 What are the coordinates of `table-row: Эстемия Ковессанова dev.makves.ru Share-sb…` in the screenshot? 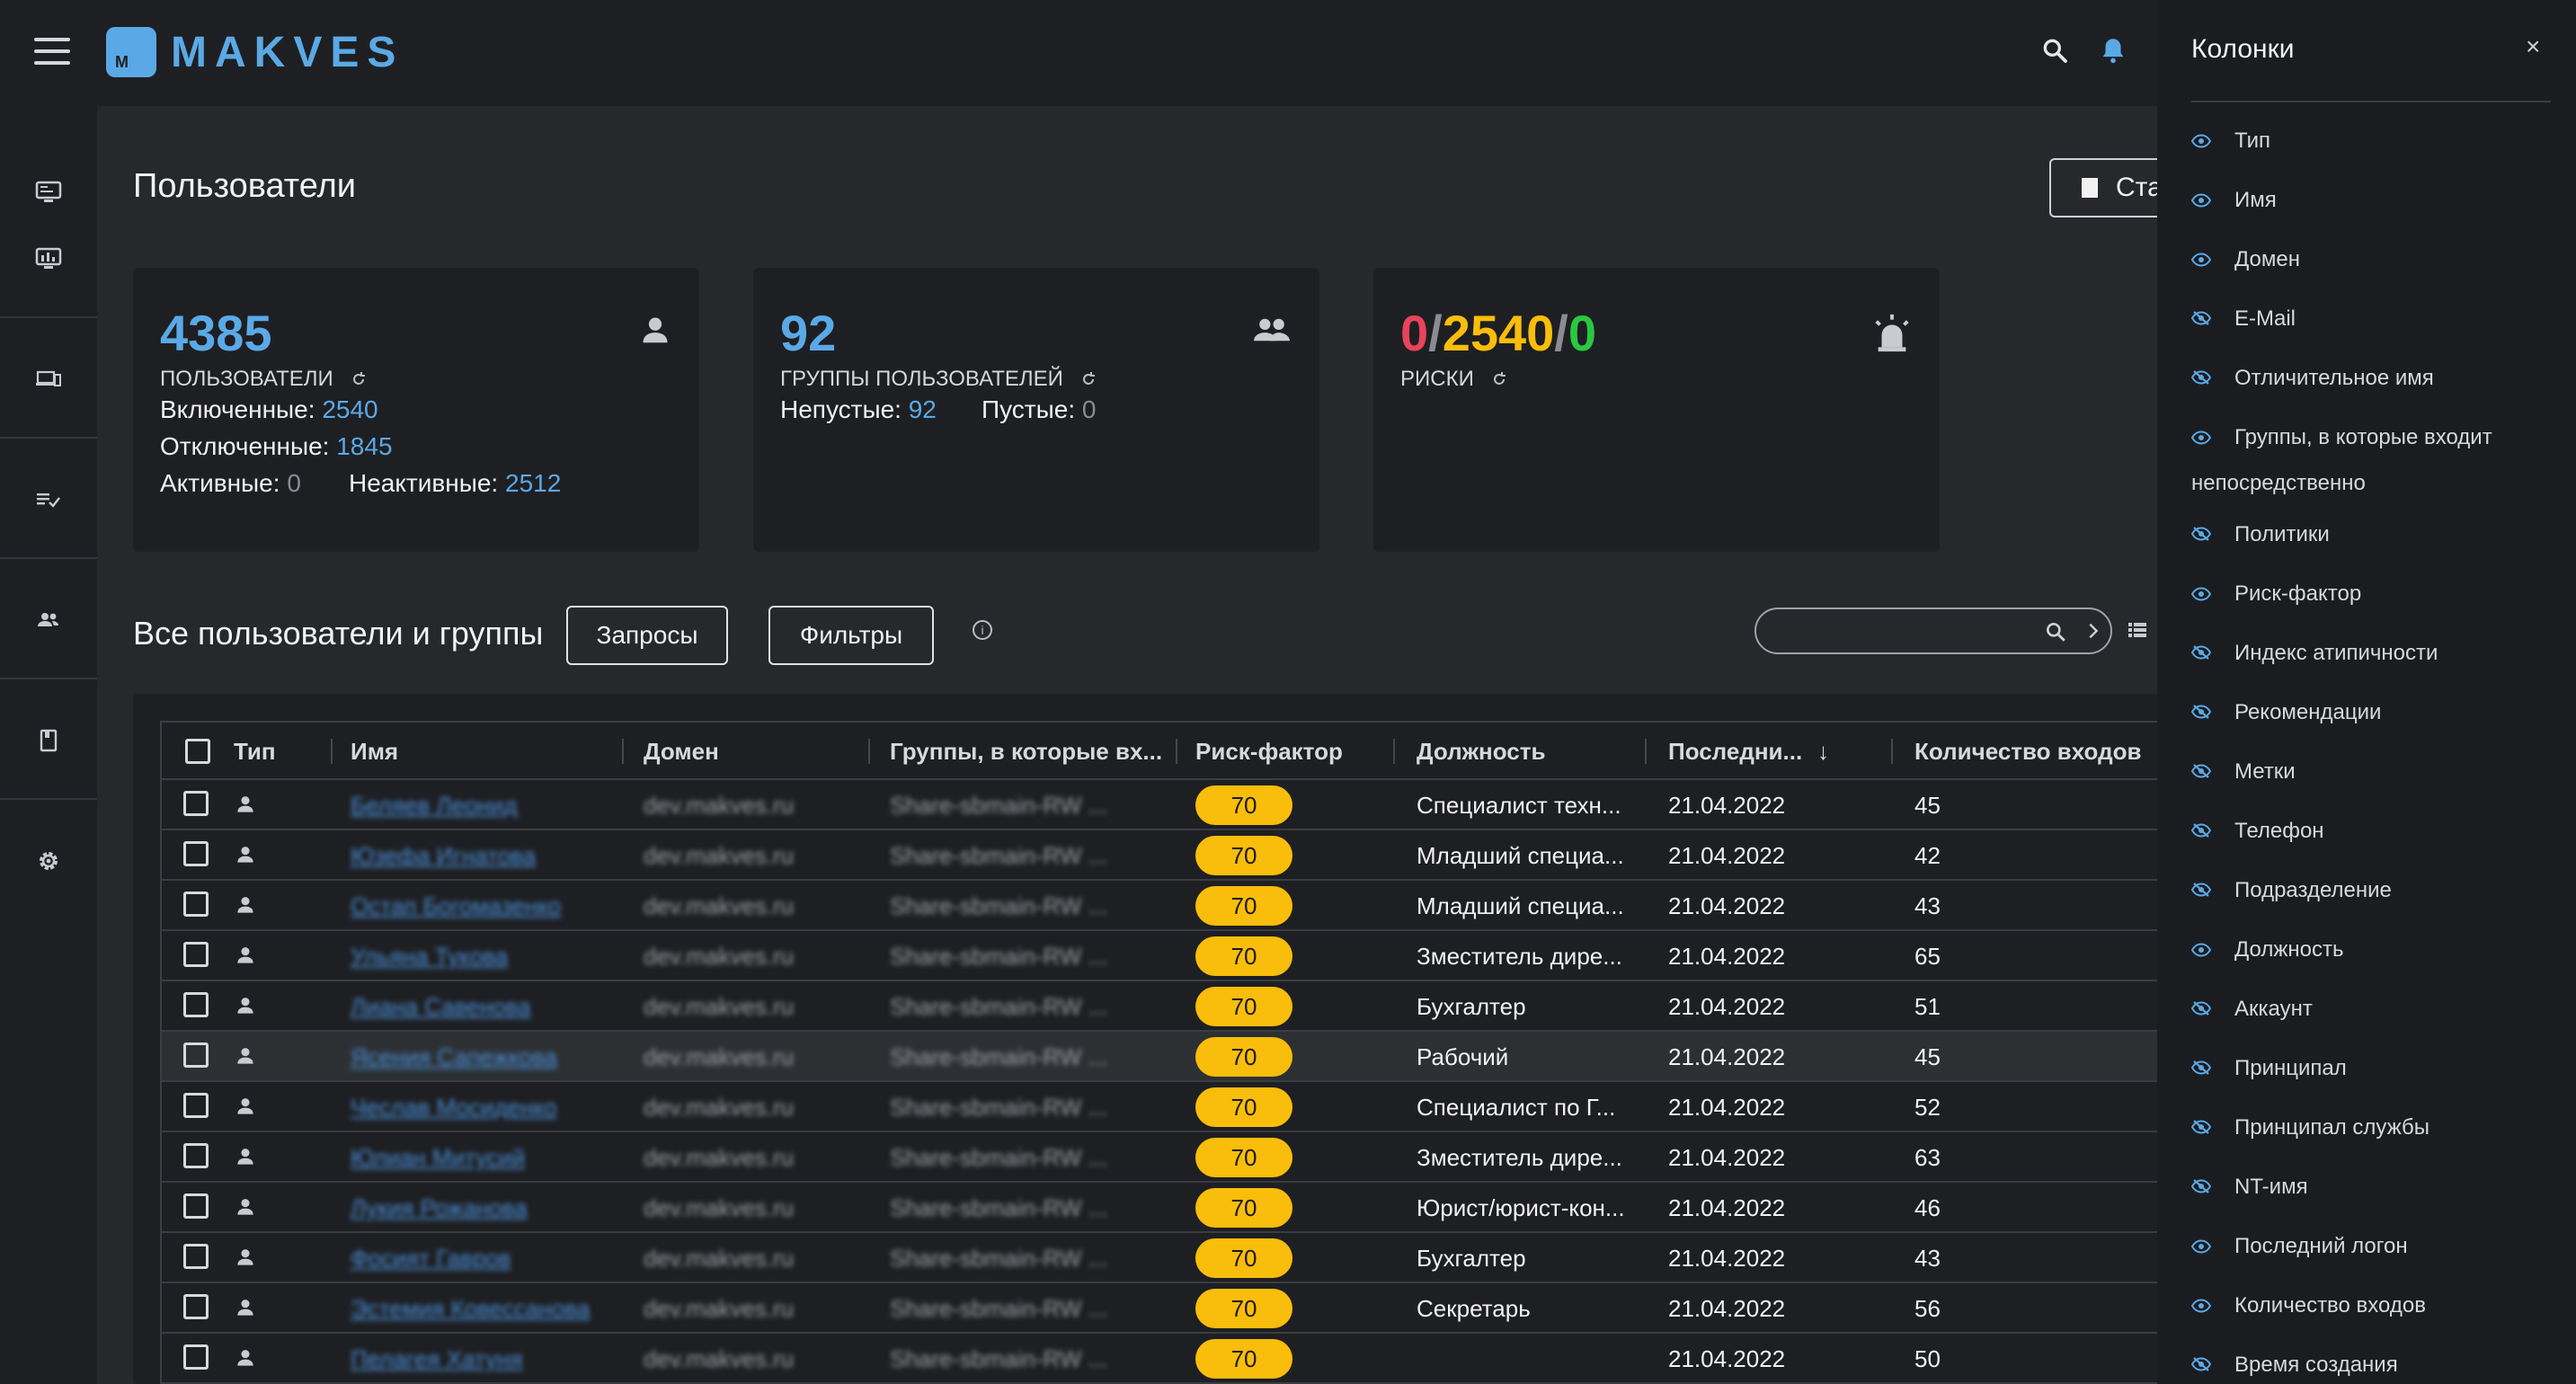 It's located at (1158, 1308).